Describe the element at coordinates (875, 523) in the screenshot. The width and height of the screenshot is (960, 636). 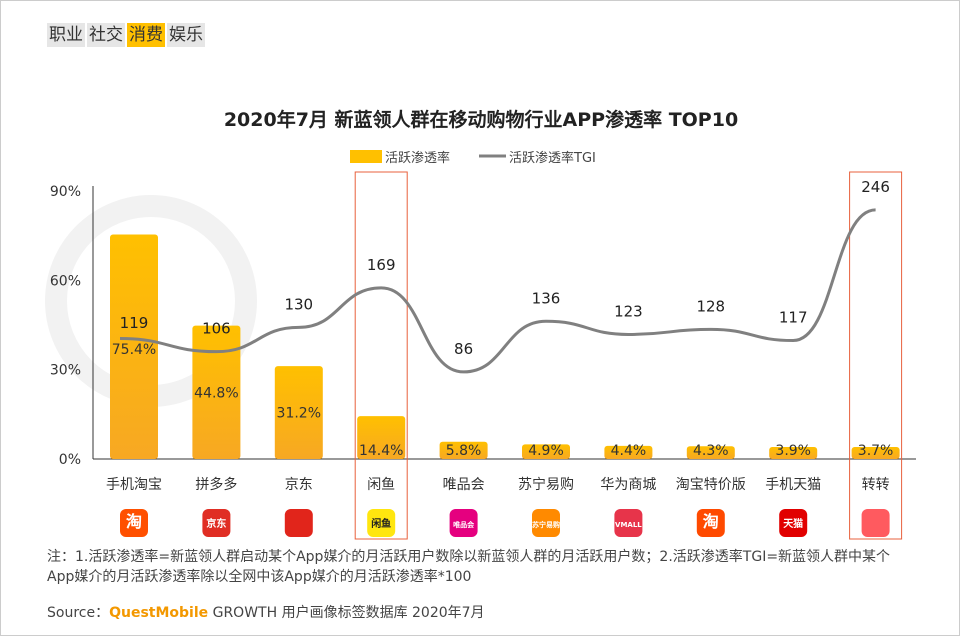
I see `zhuanzhuan-app-icon` at that location.